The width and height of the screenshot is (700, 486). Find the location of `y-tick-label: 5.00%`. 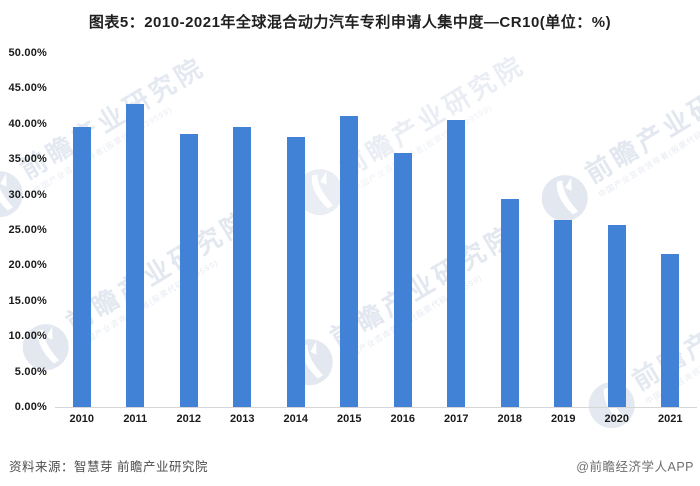

y-tick-label: 5.00% is located at coordinates (30, 371).